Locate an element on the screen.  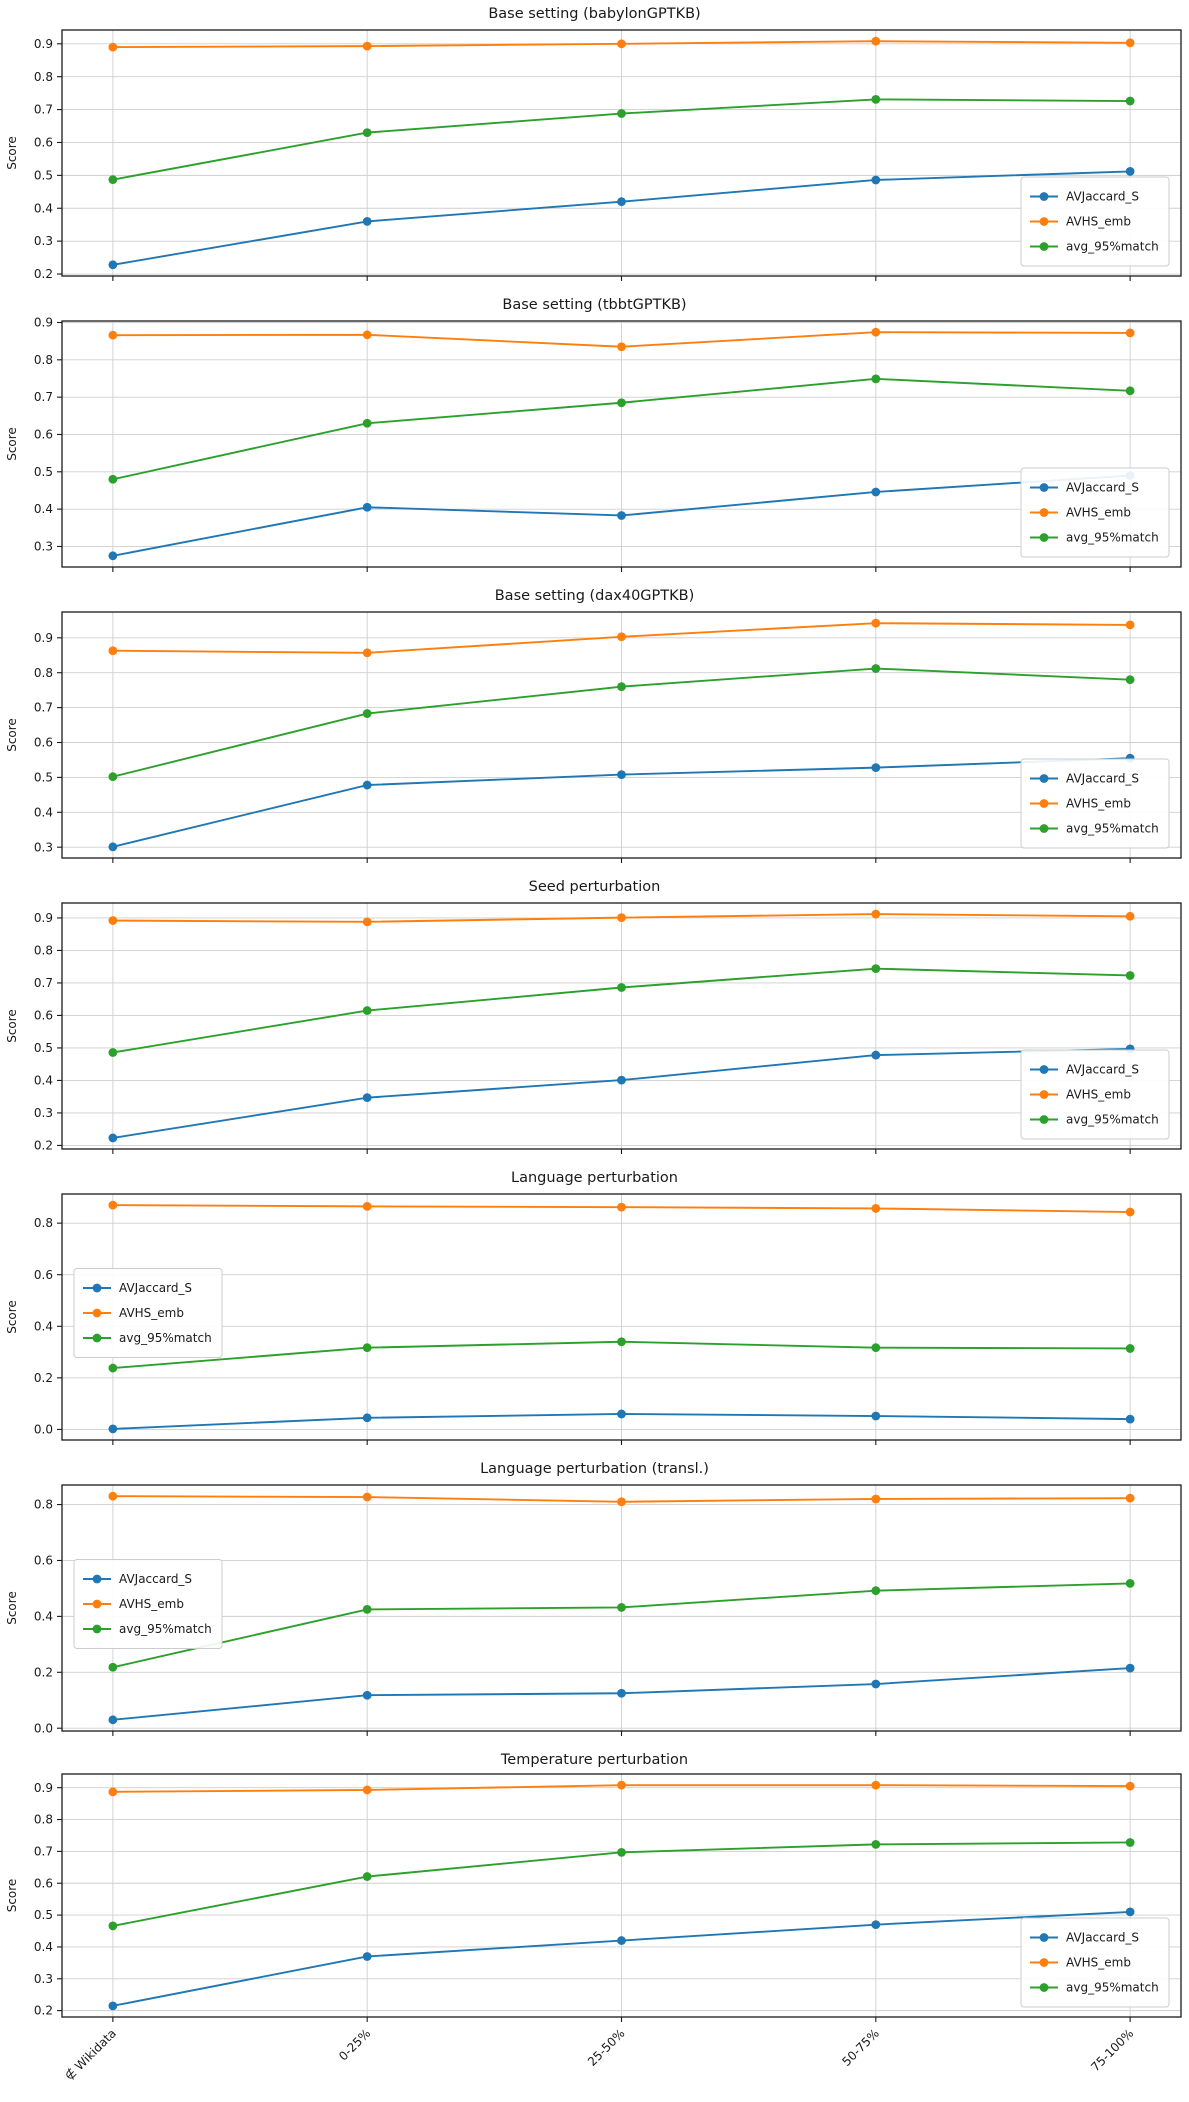
y-tick-label: 0.0 is located at coordinates (43, 1728).